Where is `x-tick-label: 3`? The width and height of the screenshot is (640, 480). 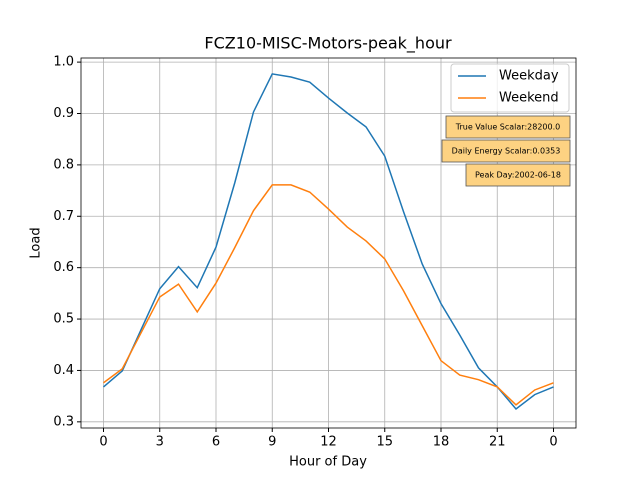 x-tick-label: 3 is located at coordinates (160, 442).